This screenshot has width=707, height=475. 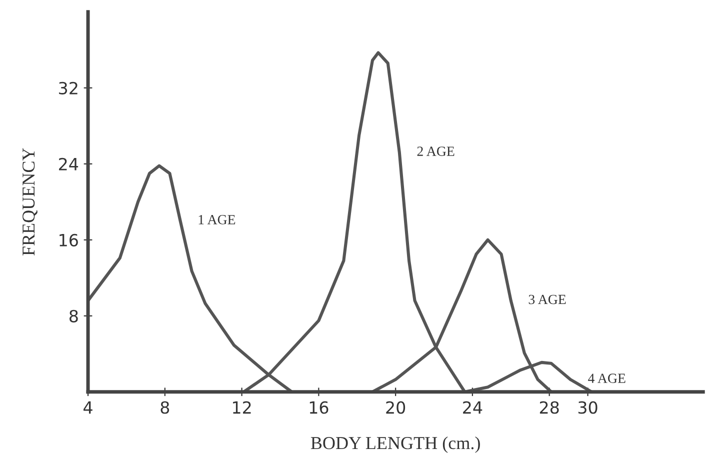 What do you see at coordinates (396, 407) in the screenshot?
I see `x-tick-label: 20` at bounding box center [396, 407].